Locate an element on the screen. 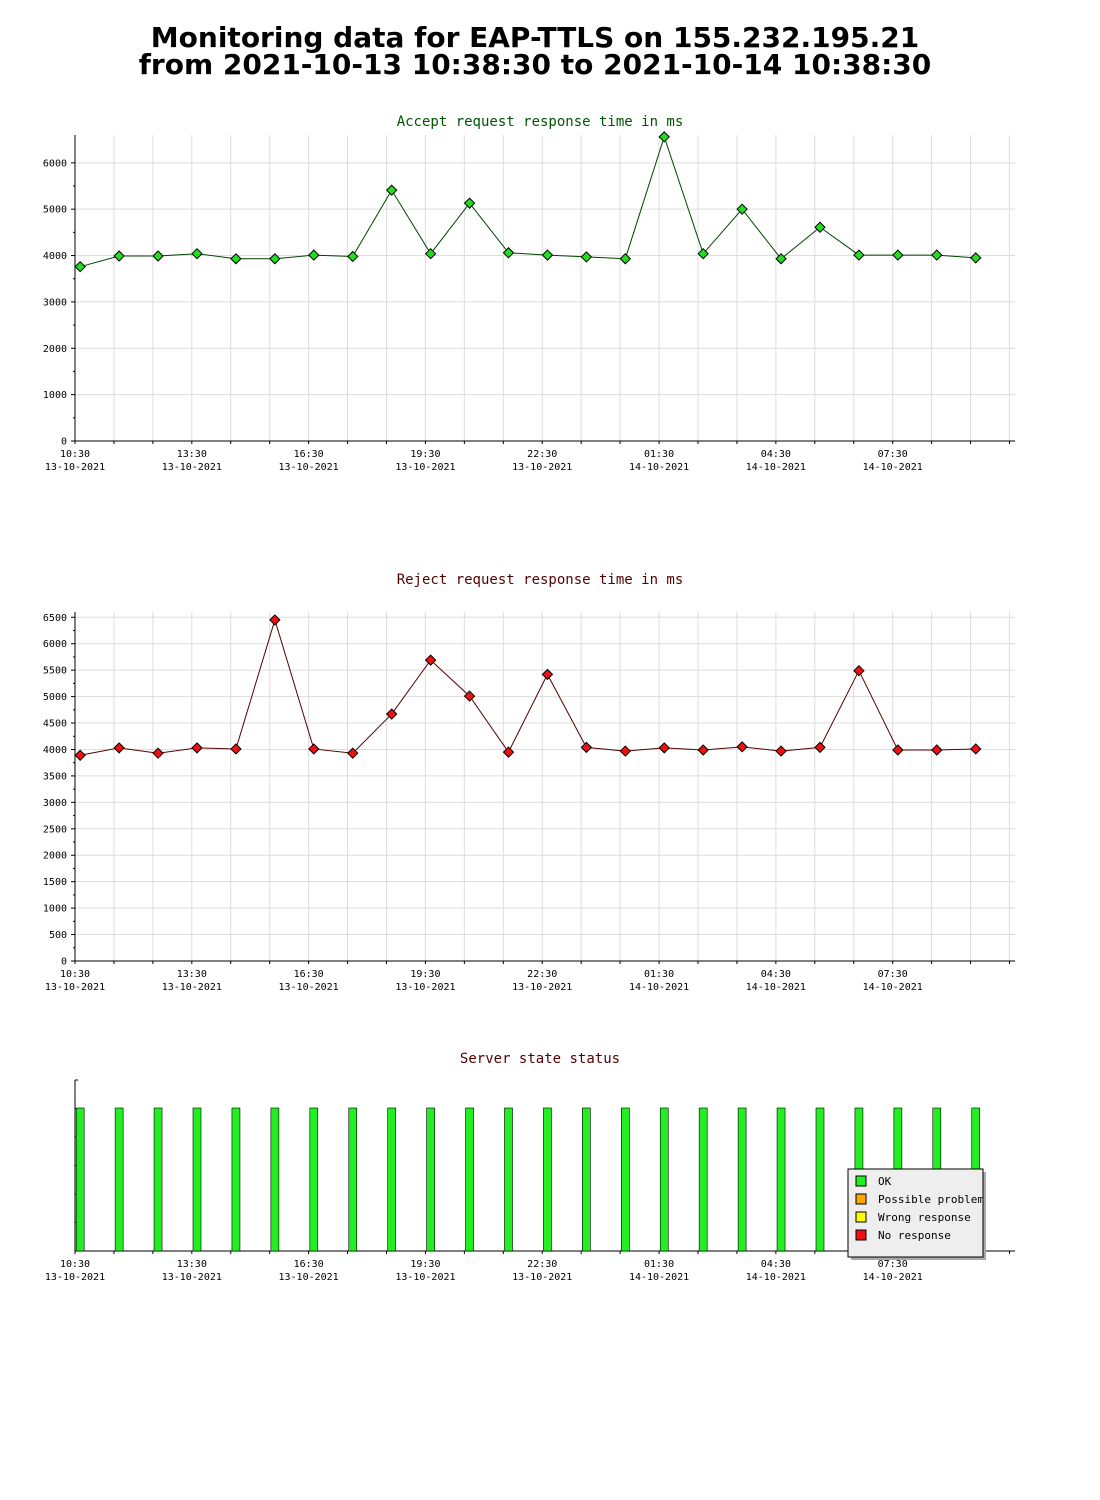  y-tick-label: 3500 is located at coordinates (55, 776).